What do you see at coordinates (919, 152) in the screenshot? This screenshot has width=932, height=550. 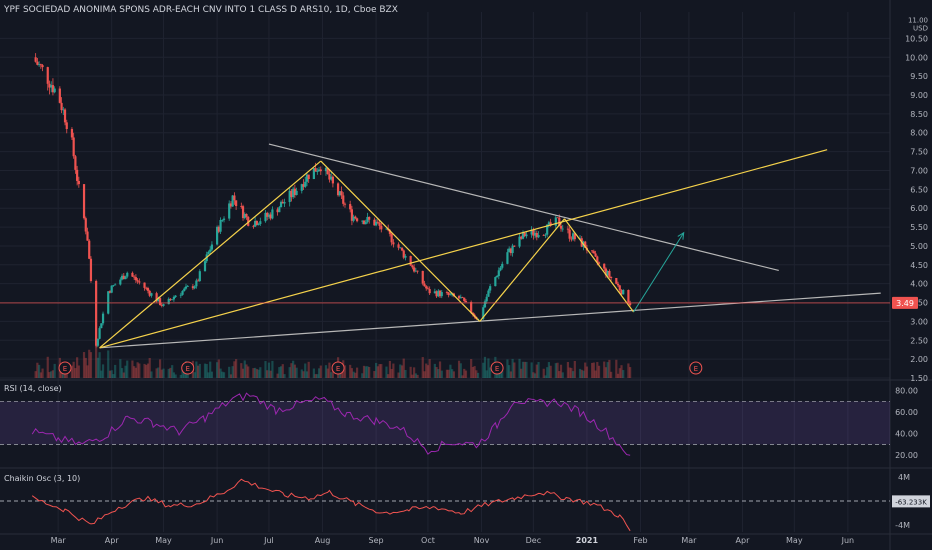 I see `price-axis-label: 7.50` at bounding box center [919, 152].